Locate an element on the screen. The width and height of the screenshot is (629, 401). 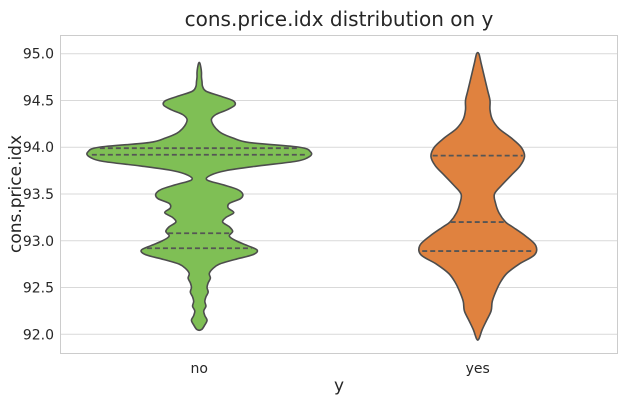
y-tick-label: 94.5 is located at coordinates (38, 101).